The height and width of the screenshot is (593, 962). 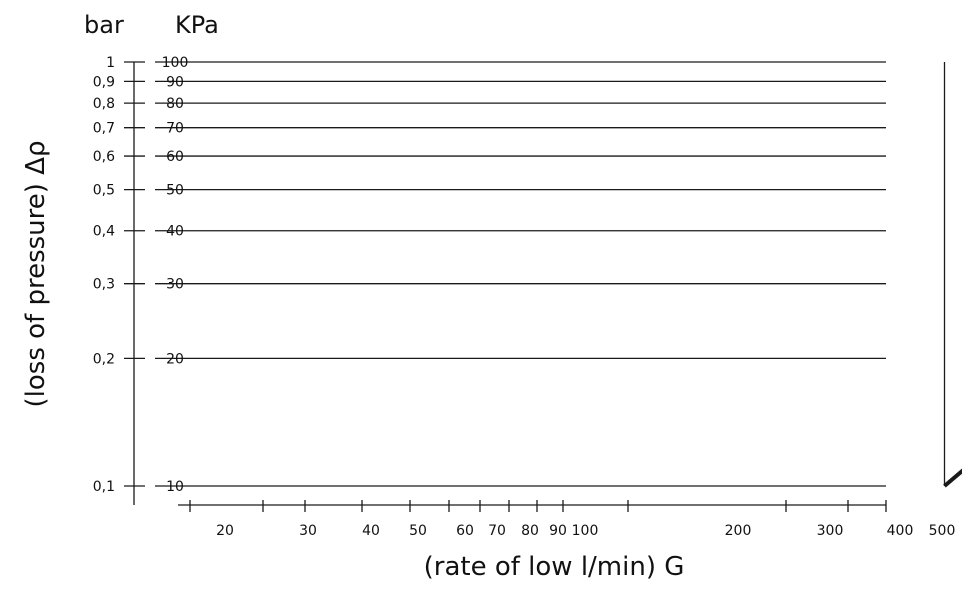 What do you see at coordinates (175, 232) in the screenshot?
I see `y-tick-label-kpa-40: 40` at bounding box center [175, 232].